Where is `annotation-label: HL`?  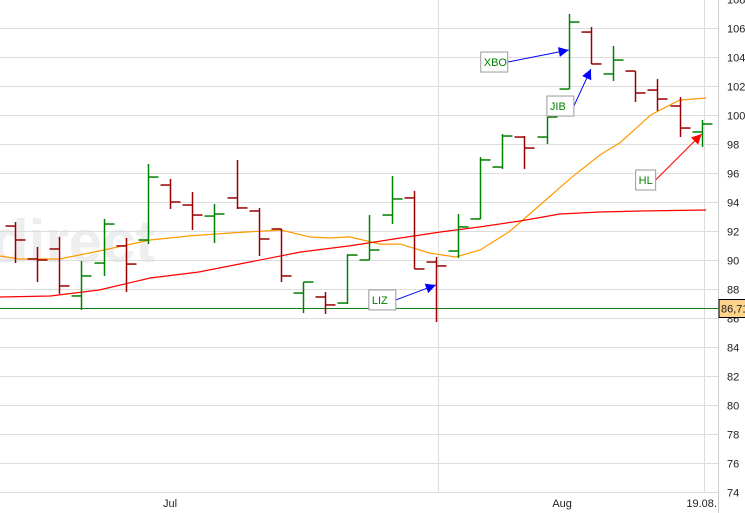 annotation-label: HL is located at coordinates (646, 181).